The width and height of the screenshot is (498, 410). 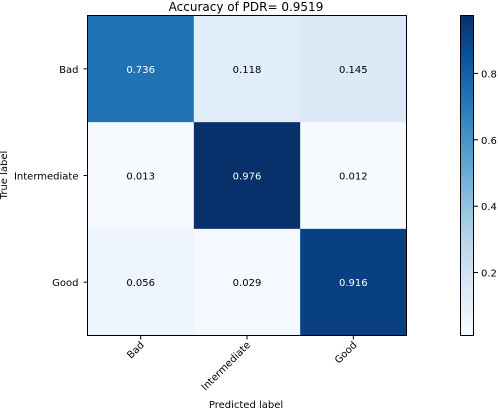 I want to click on cell-value-label: 0.145, so click(x=353, y=70).